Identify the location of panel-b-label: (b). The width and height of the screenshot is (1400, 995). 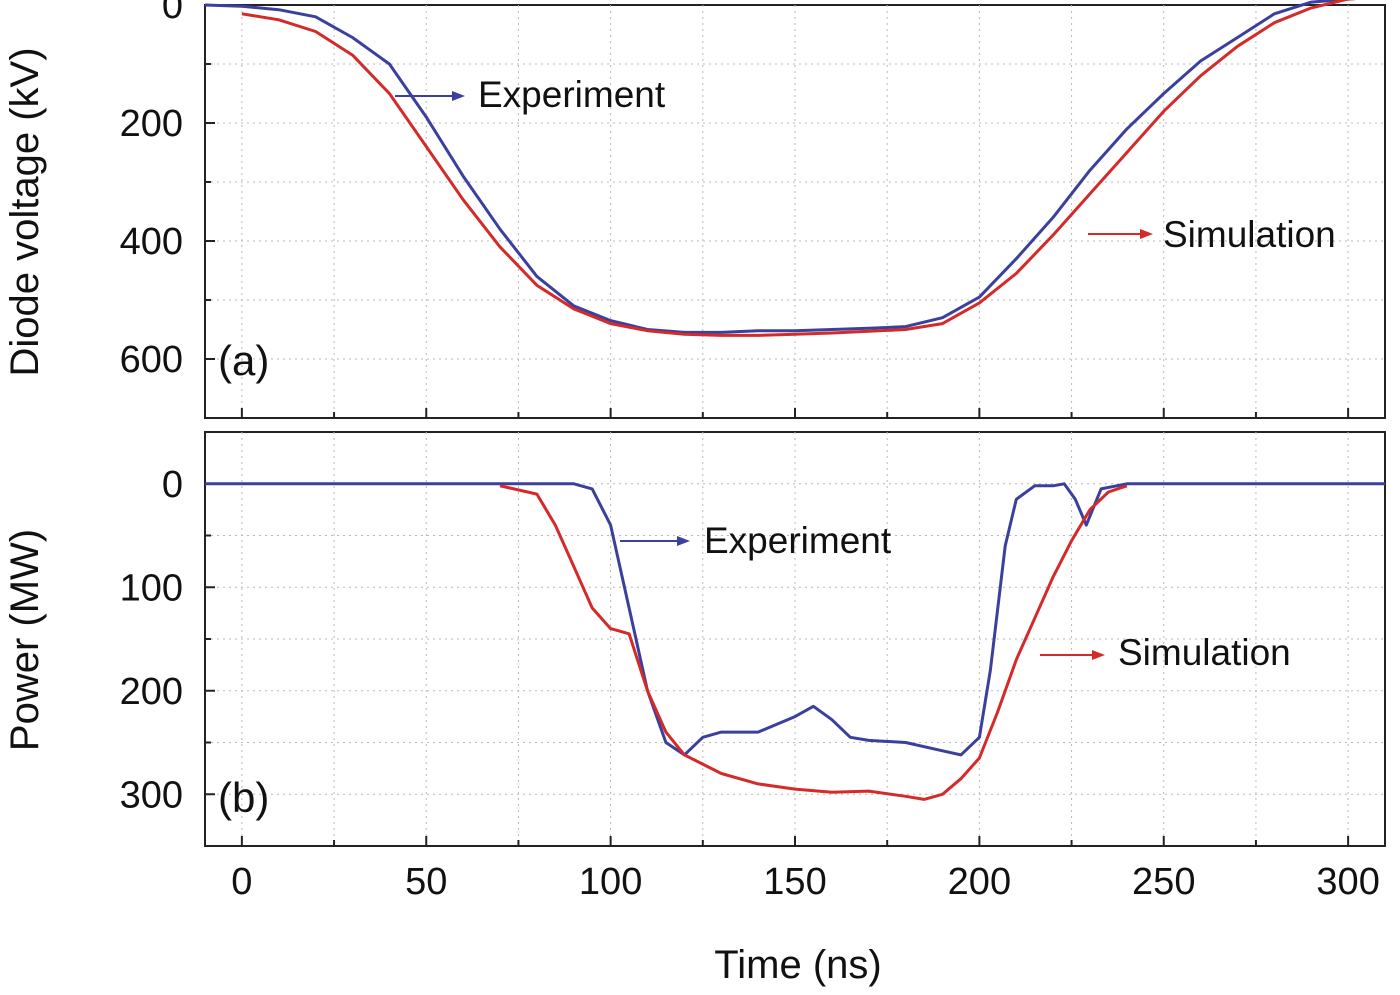
(243, 797).